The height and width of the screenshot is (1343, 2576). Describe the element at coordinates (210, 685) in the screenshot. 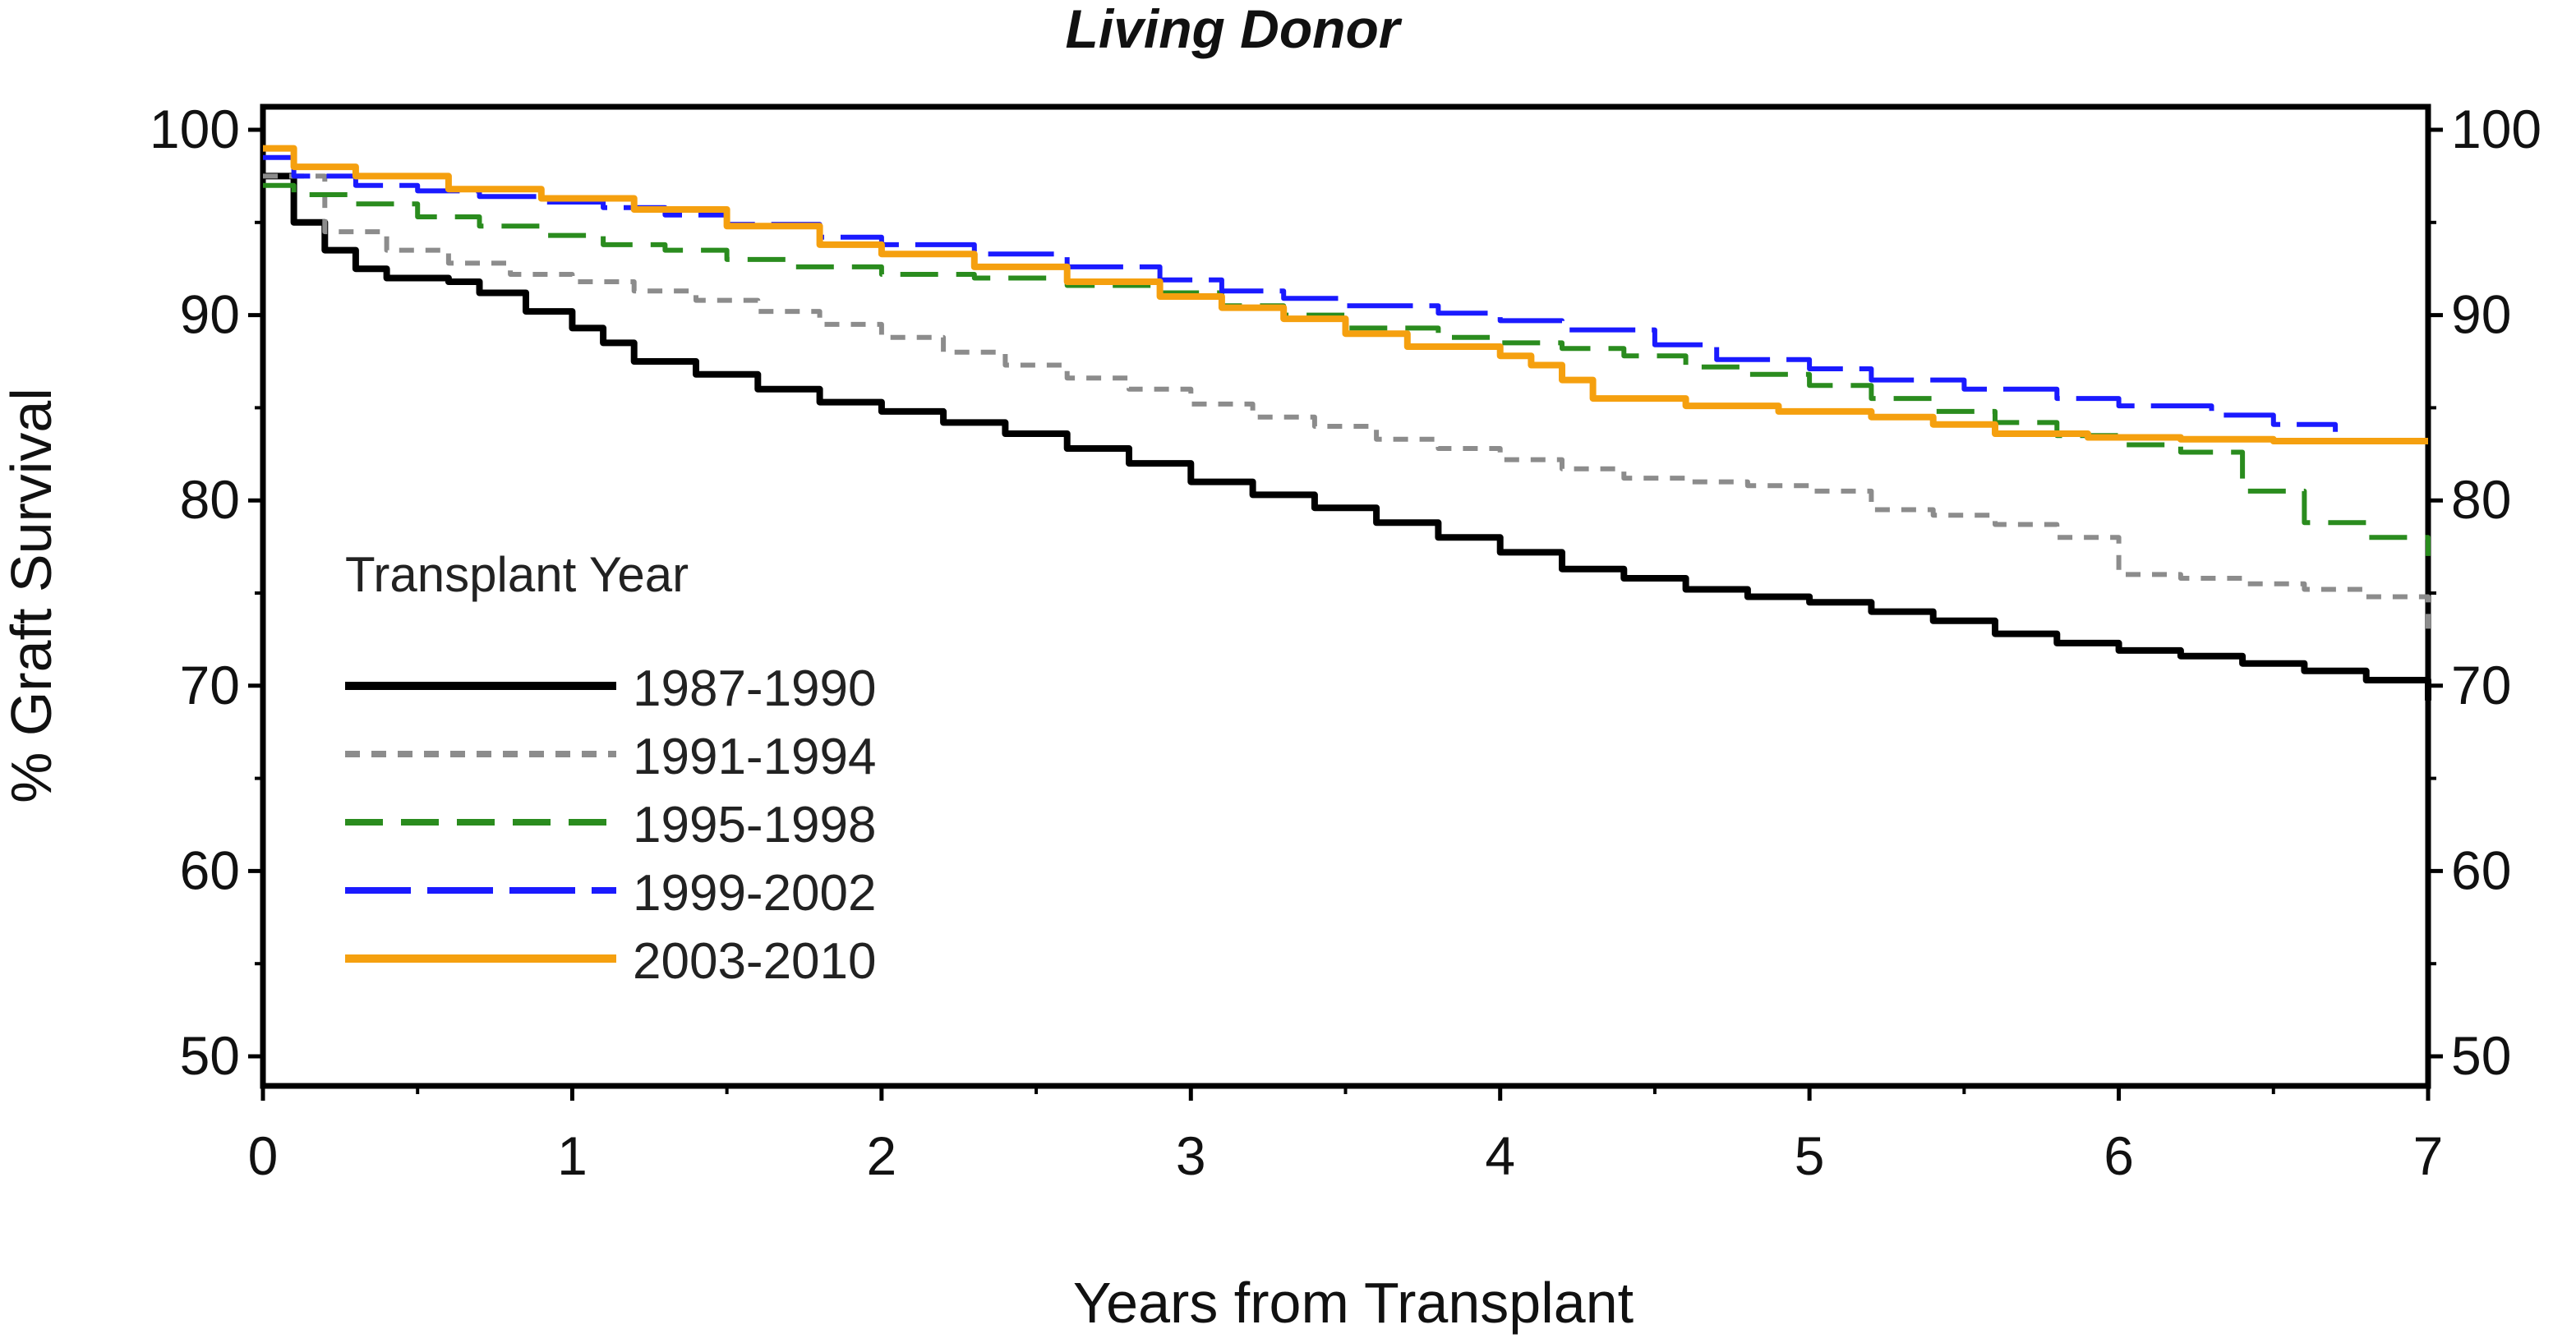

I see `y-tick-label-left-2: 70` at that location.